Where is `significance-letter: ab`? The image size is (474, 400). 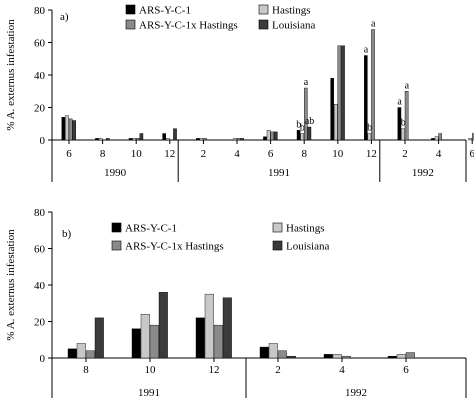
significance-letter: ab is located at coordinates (309, 121).